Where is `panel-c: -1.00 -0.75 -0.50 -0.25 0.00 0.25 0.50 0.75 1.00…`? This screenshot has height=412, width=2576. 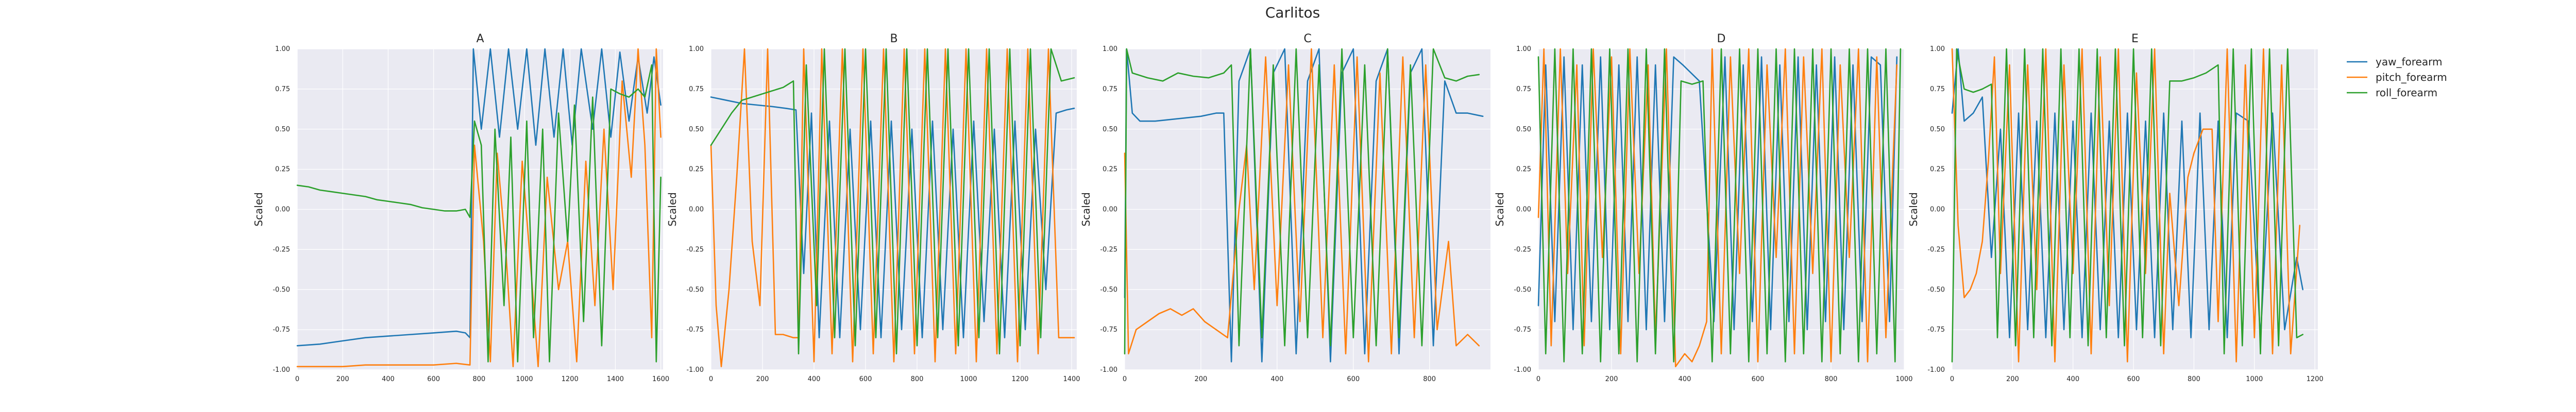 panel-c: -1.00 -0.75 -0.50 -0.25 0.00 0.25 0.50 0.75 1.00… is located at coordinates (1285, 207).